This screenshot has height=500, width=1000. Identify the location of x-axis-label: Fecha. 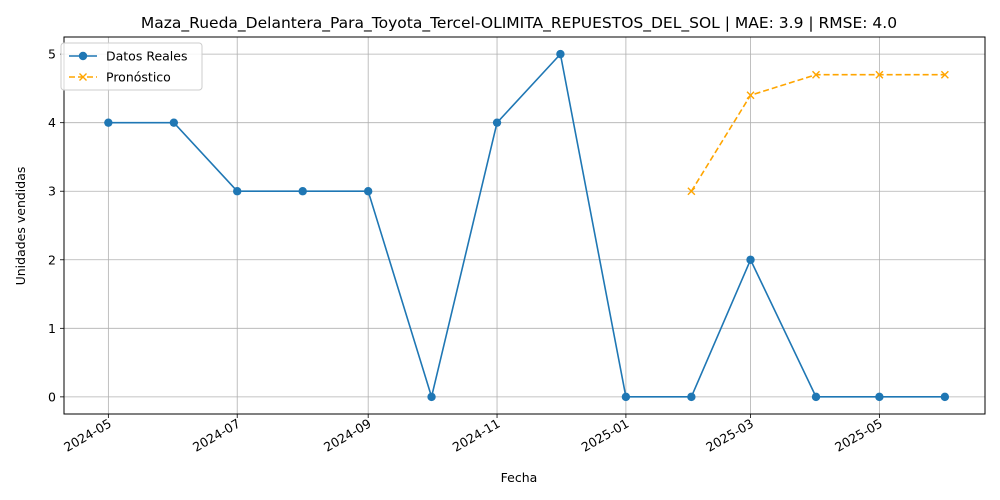
(519, 477).